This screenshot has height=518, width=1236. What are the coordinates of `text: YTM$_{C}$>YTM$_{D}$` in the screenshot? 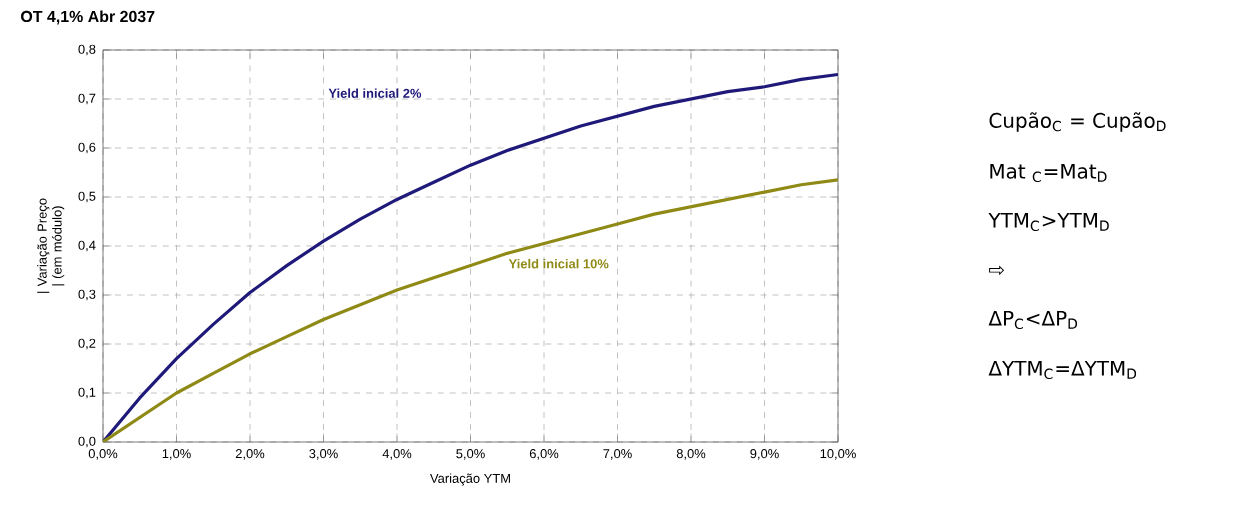 It's located at (1048, 222).